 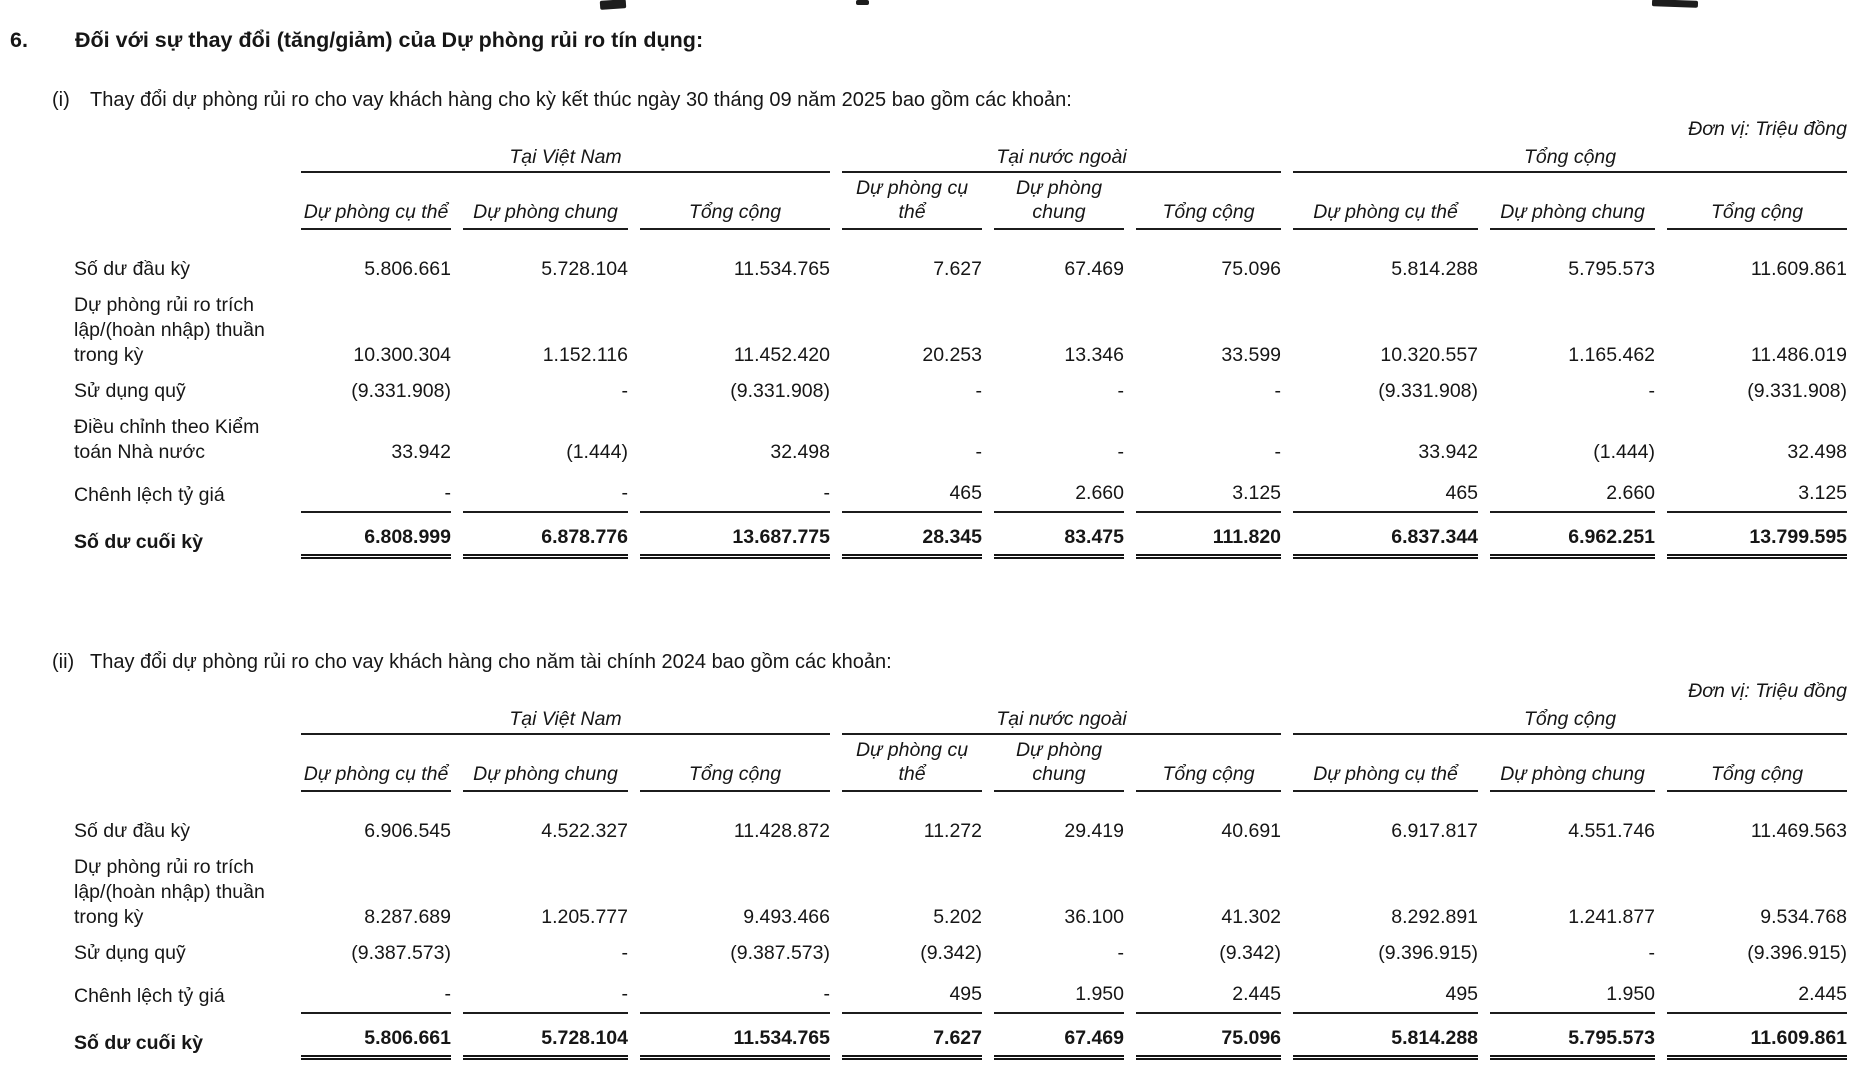 What do you see at coordinates (1757, 1037) in the screenshot?
I see `cell-value: 11.609.861` at bounding box center [1757, 1037].